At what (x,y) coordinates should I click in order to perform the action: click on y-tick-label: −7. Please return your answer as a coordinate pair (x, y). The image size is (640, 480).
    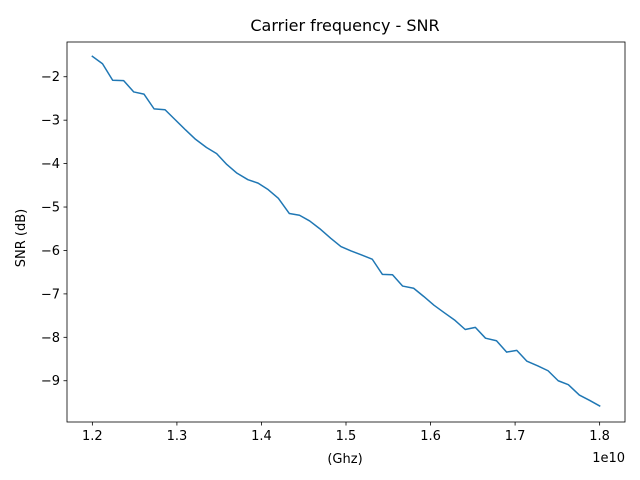
    Looking at the image, I should click on (50, 294).